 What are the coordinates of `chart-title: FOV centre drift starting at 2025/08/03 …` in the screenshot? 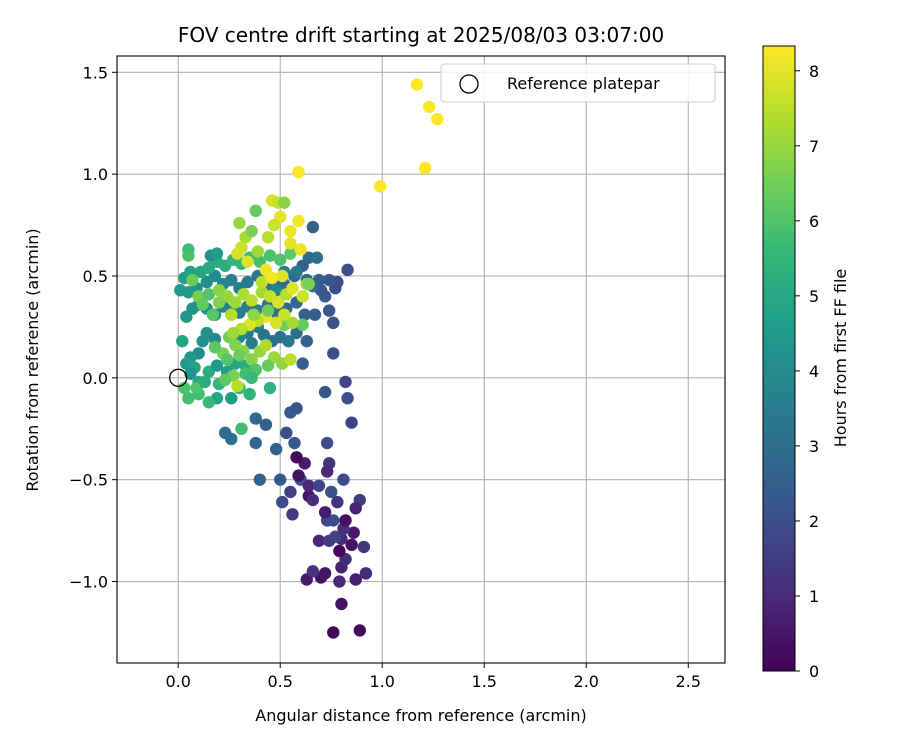 It's located at (421, 35).